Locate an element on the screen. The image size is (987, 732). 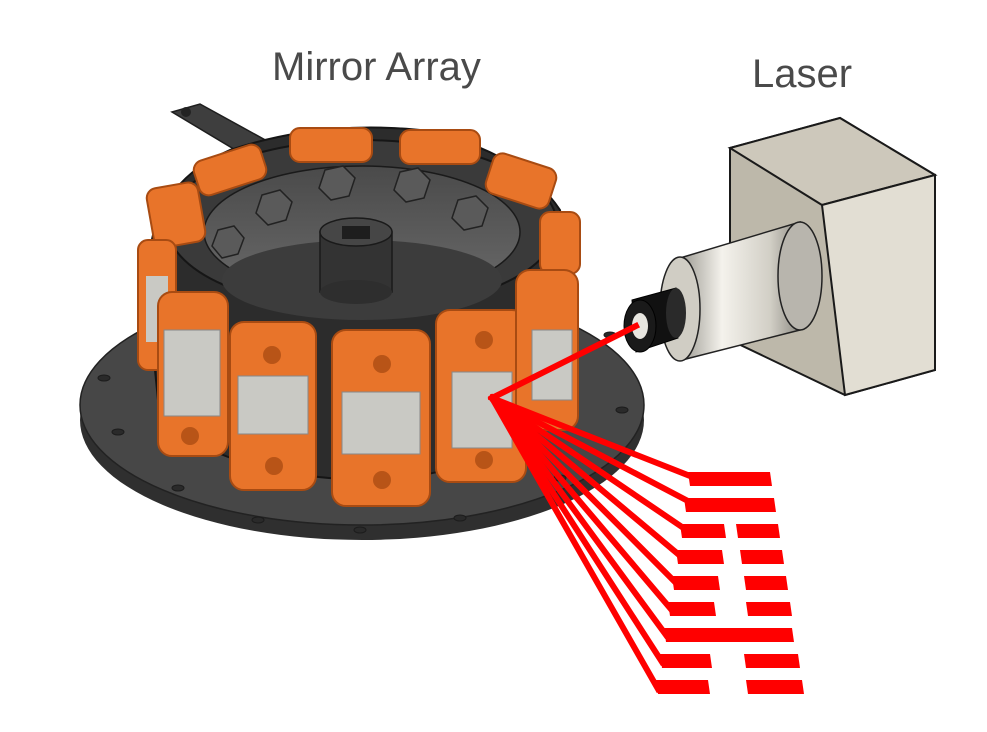
back-mirror-housings is located at coordinates (363, 201).